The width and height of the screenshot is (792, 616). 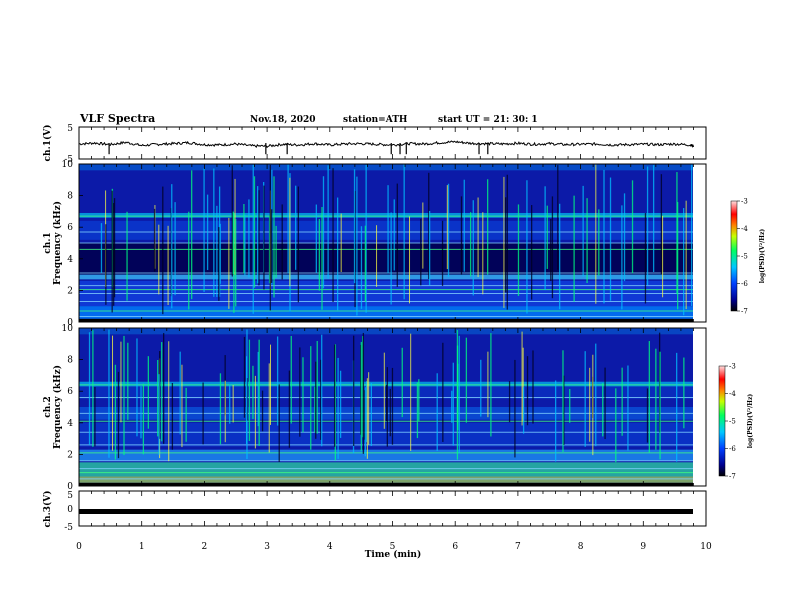 I want to click on figure-title: VLF Spectra, so click(x=117, y=118).